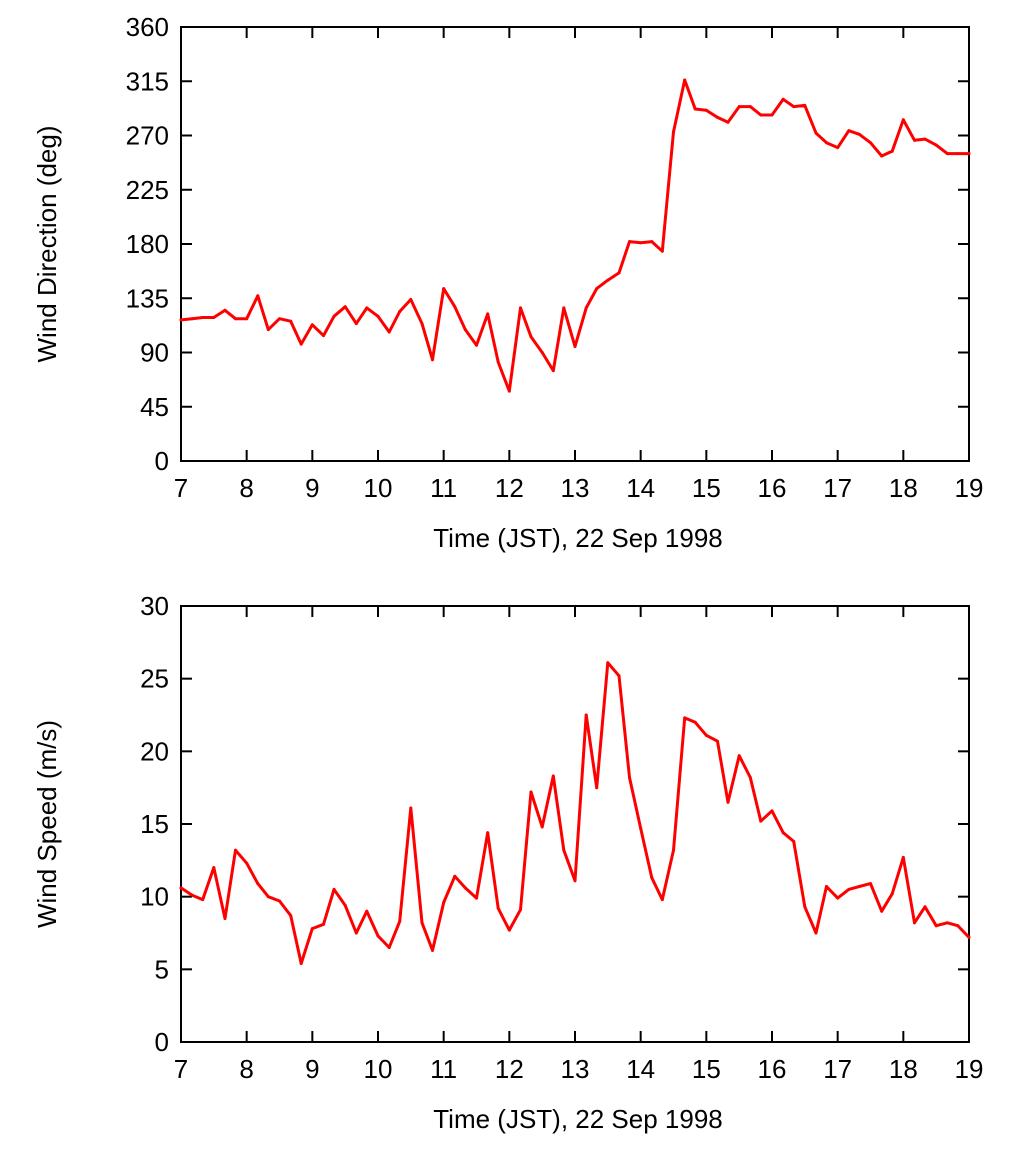  What do you see at coordinates (706, 488) in the screenshot?
I see `x-tick-label: 15` at bounding box center [706, 488].